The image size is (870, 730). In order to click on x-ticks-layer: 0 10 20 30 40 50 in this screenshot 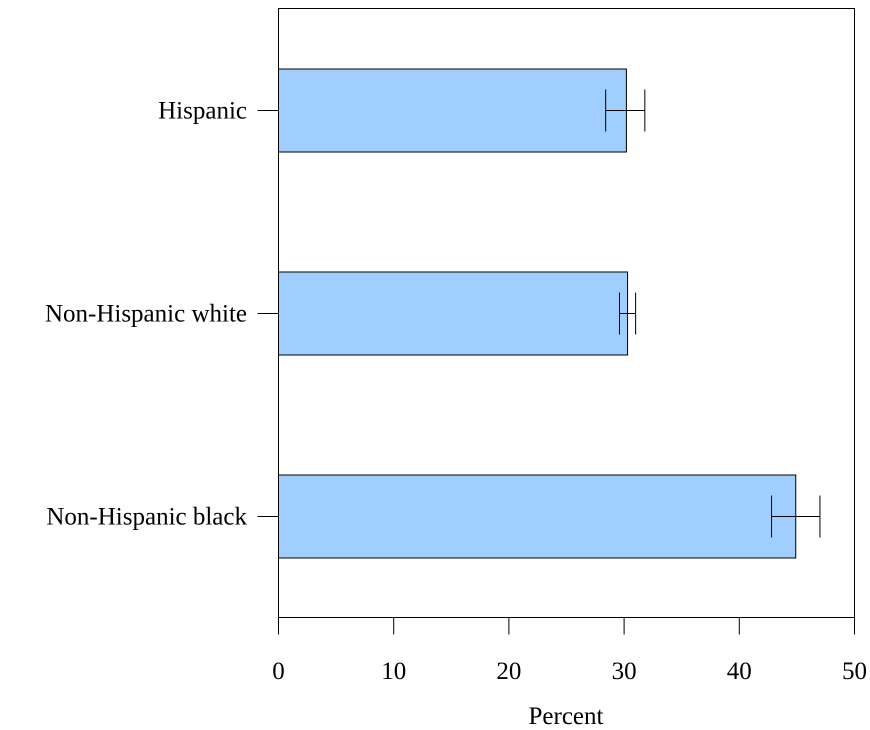, I will do `click(569, 651)`.